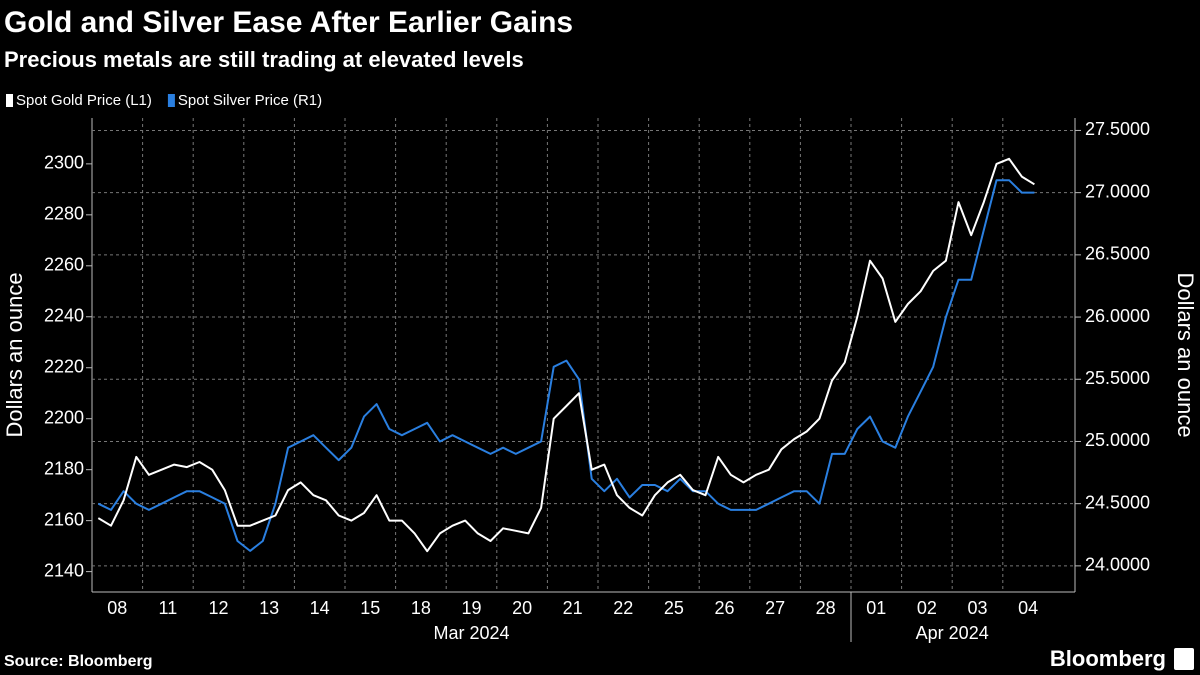  What do you see at coordinates (1117, 129) in the screenshot?
I see `y2-tick-label: 27.5000` at bounding box center [1117, 129].